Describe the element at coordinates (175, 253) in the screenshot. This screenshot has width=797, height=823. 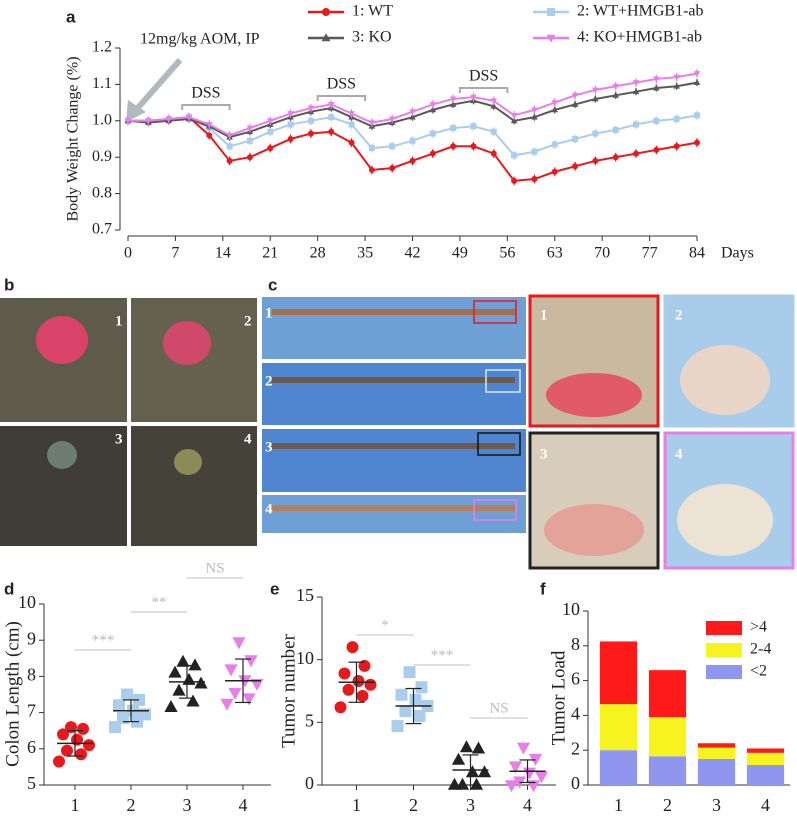
I see `x-tick-label: 7` at that location.